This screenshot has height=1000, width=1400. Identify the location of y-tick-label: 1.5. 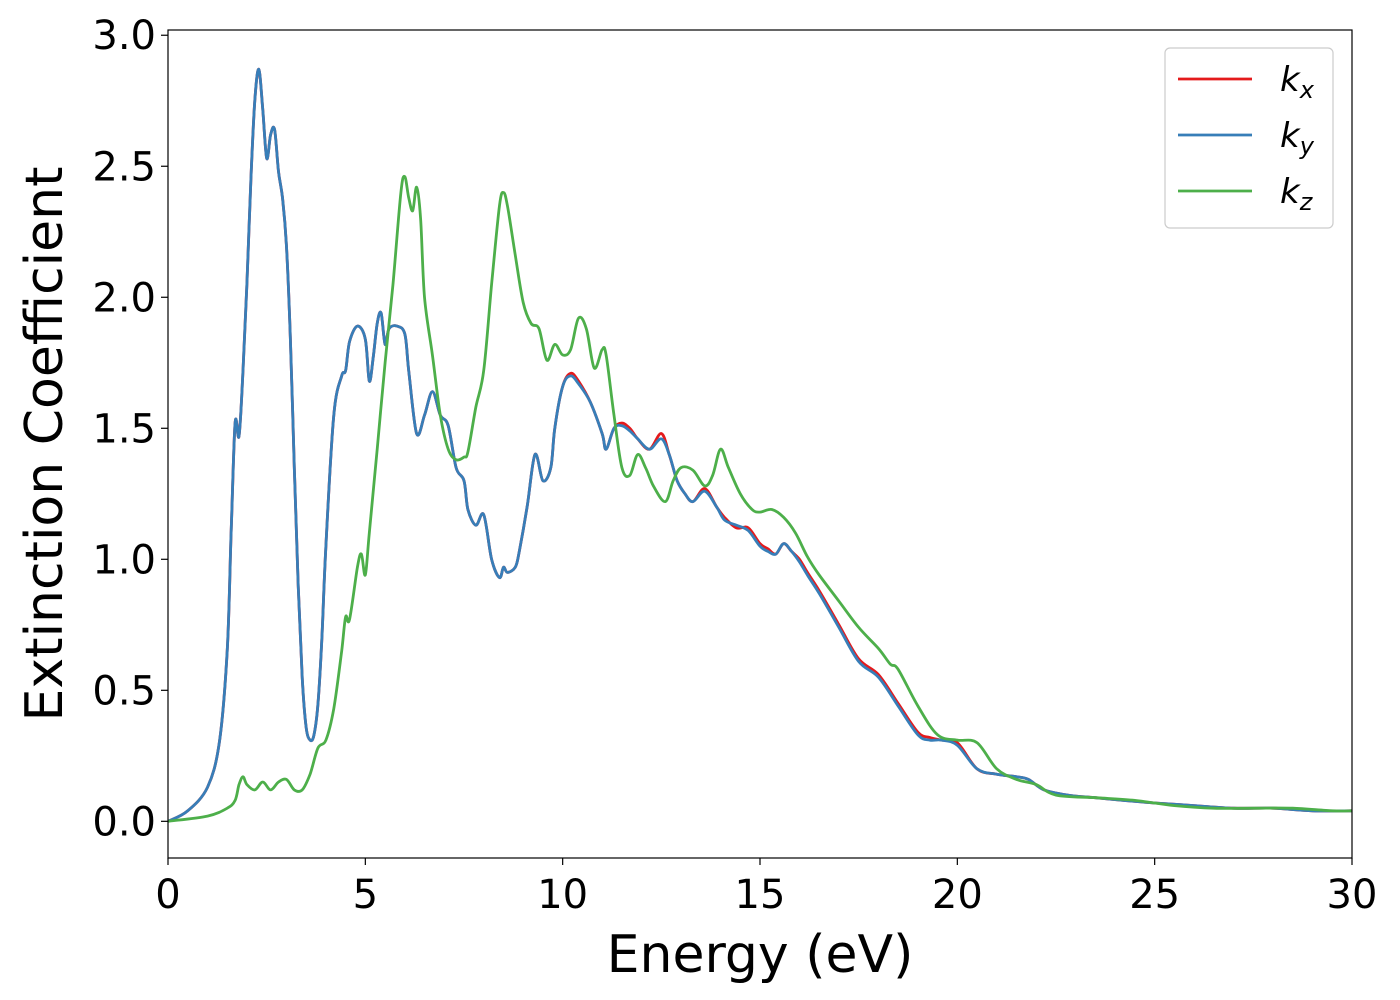
(124, 429).